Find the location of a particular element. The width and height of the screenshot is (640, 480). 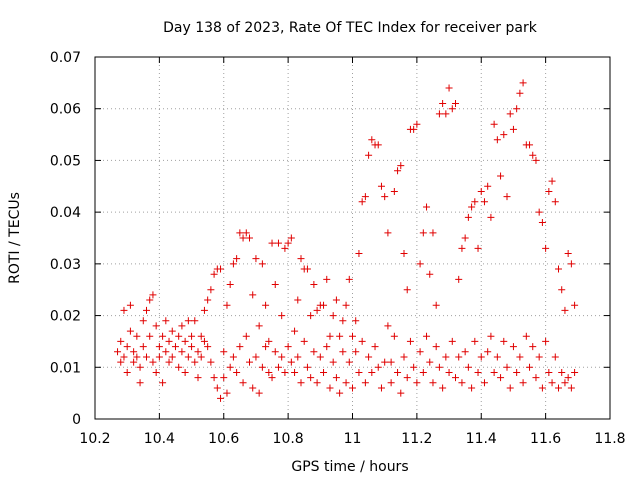

x-tick-label: 10.2 is located at coordinates (94, 439).